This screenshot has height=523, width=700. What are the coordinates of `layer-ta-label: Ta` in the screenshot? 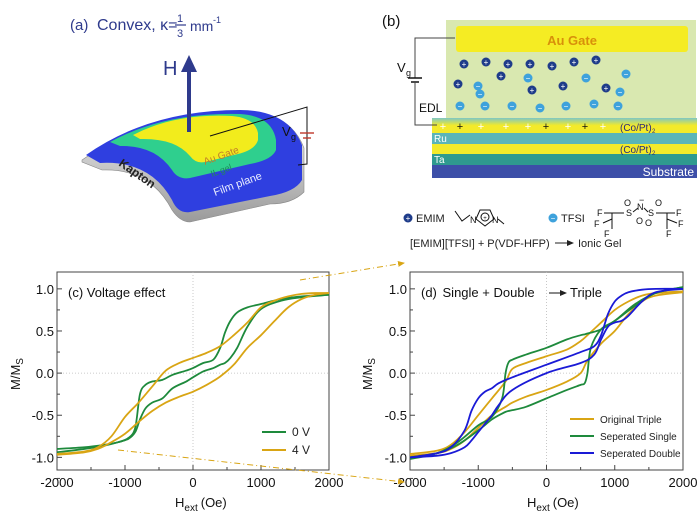 It's located at (439, 160).